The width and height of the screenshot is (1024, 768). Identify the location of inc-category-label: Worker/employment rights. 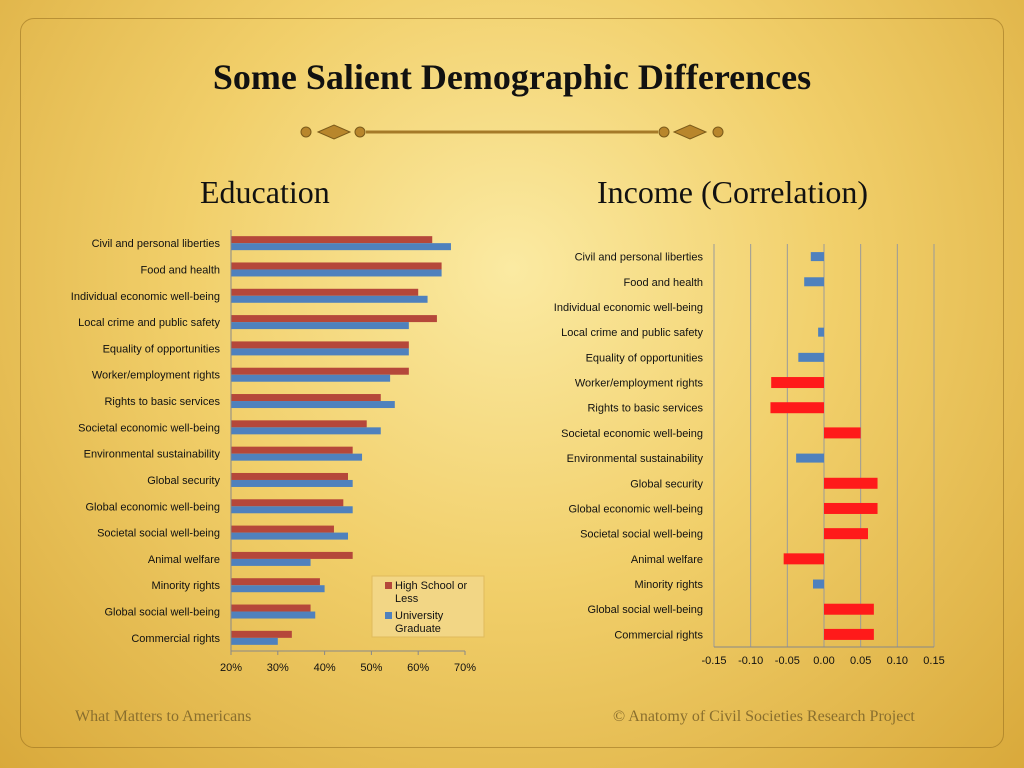
(639, 384).